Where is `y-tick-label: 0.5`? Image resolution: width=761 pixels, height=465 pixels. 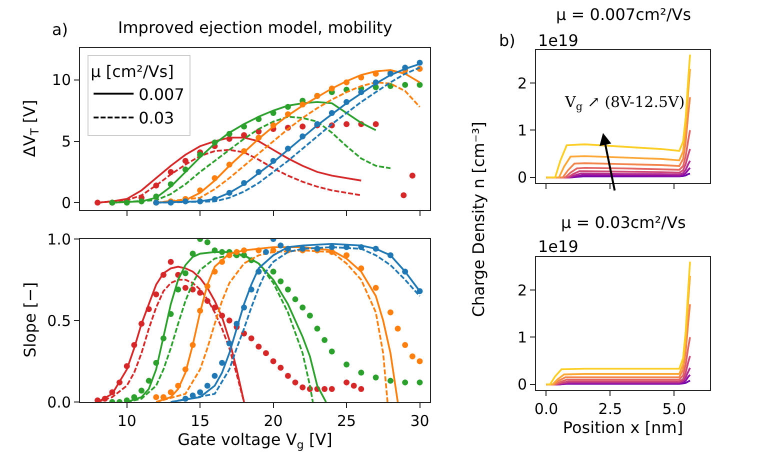
y-tick-label: 0.5 is located at coordinates (59, 321).